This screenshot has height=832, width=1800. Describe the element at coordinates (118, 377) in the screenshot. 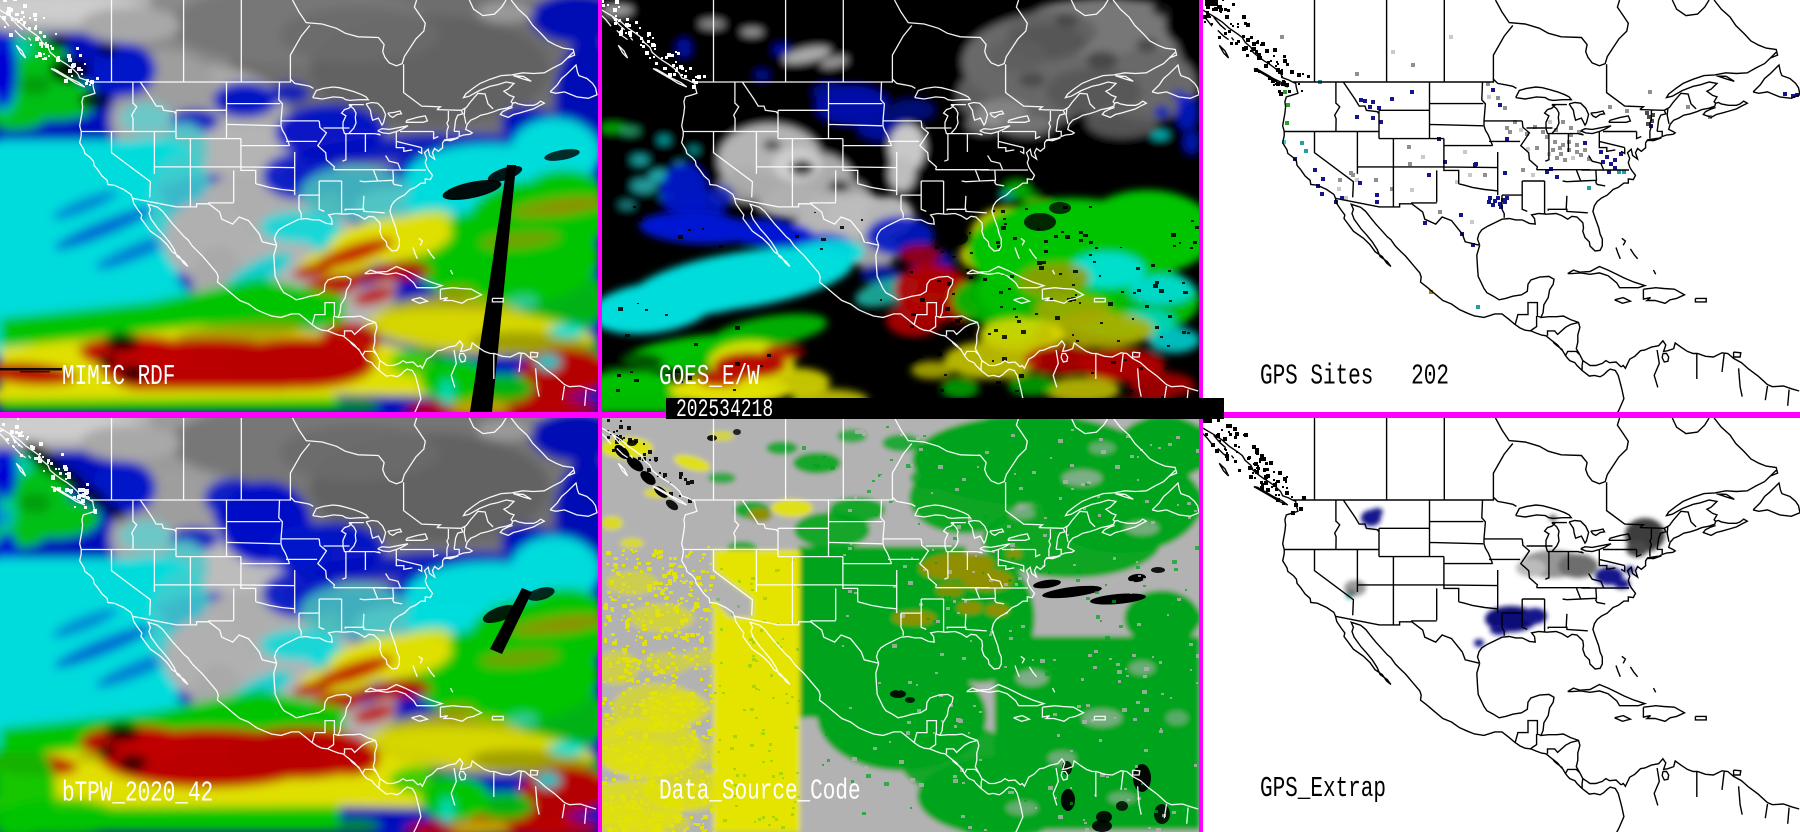

I see `svg-text: MIMIC RDF` at that location.